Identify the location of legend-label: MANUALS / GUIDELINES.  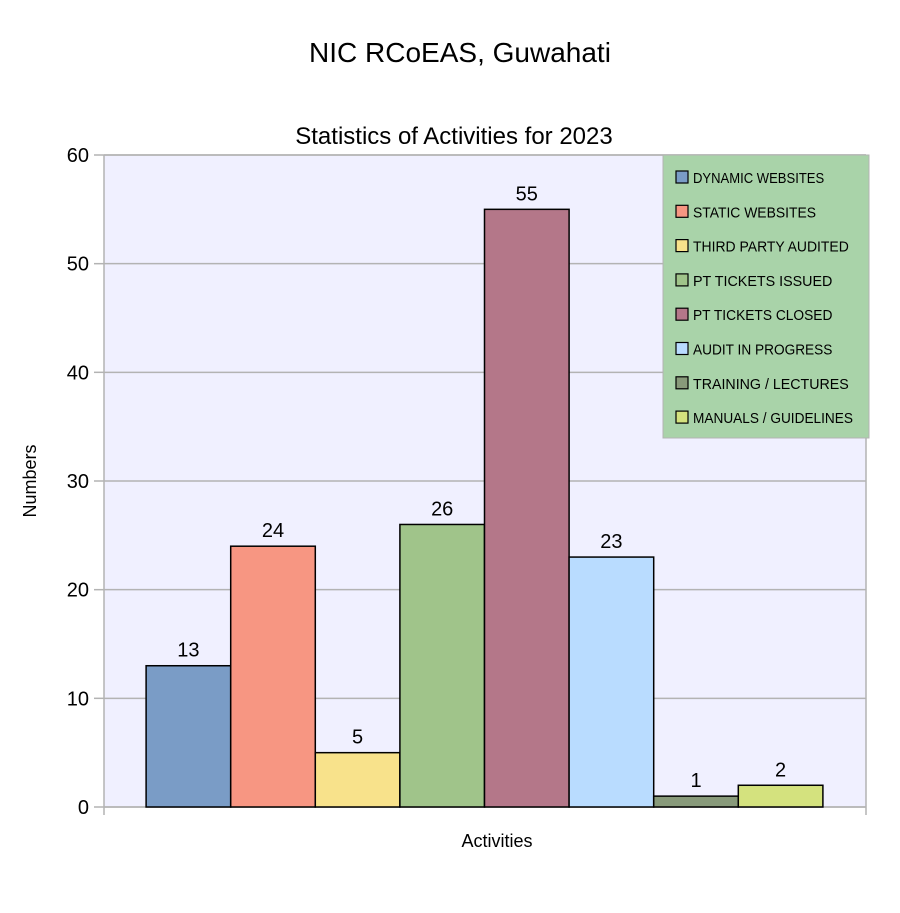
(773, 418).